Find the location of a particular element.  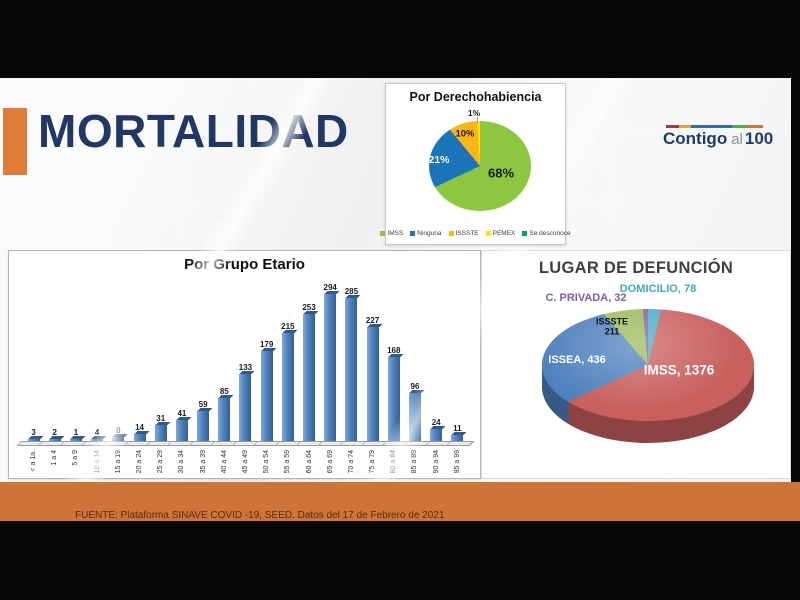

bar-slot: 294 is located at coordinates (330, 362).